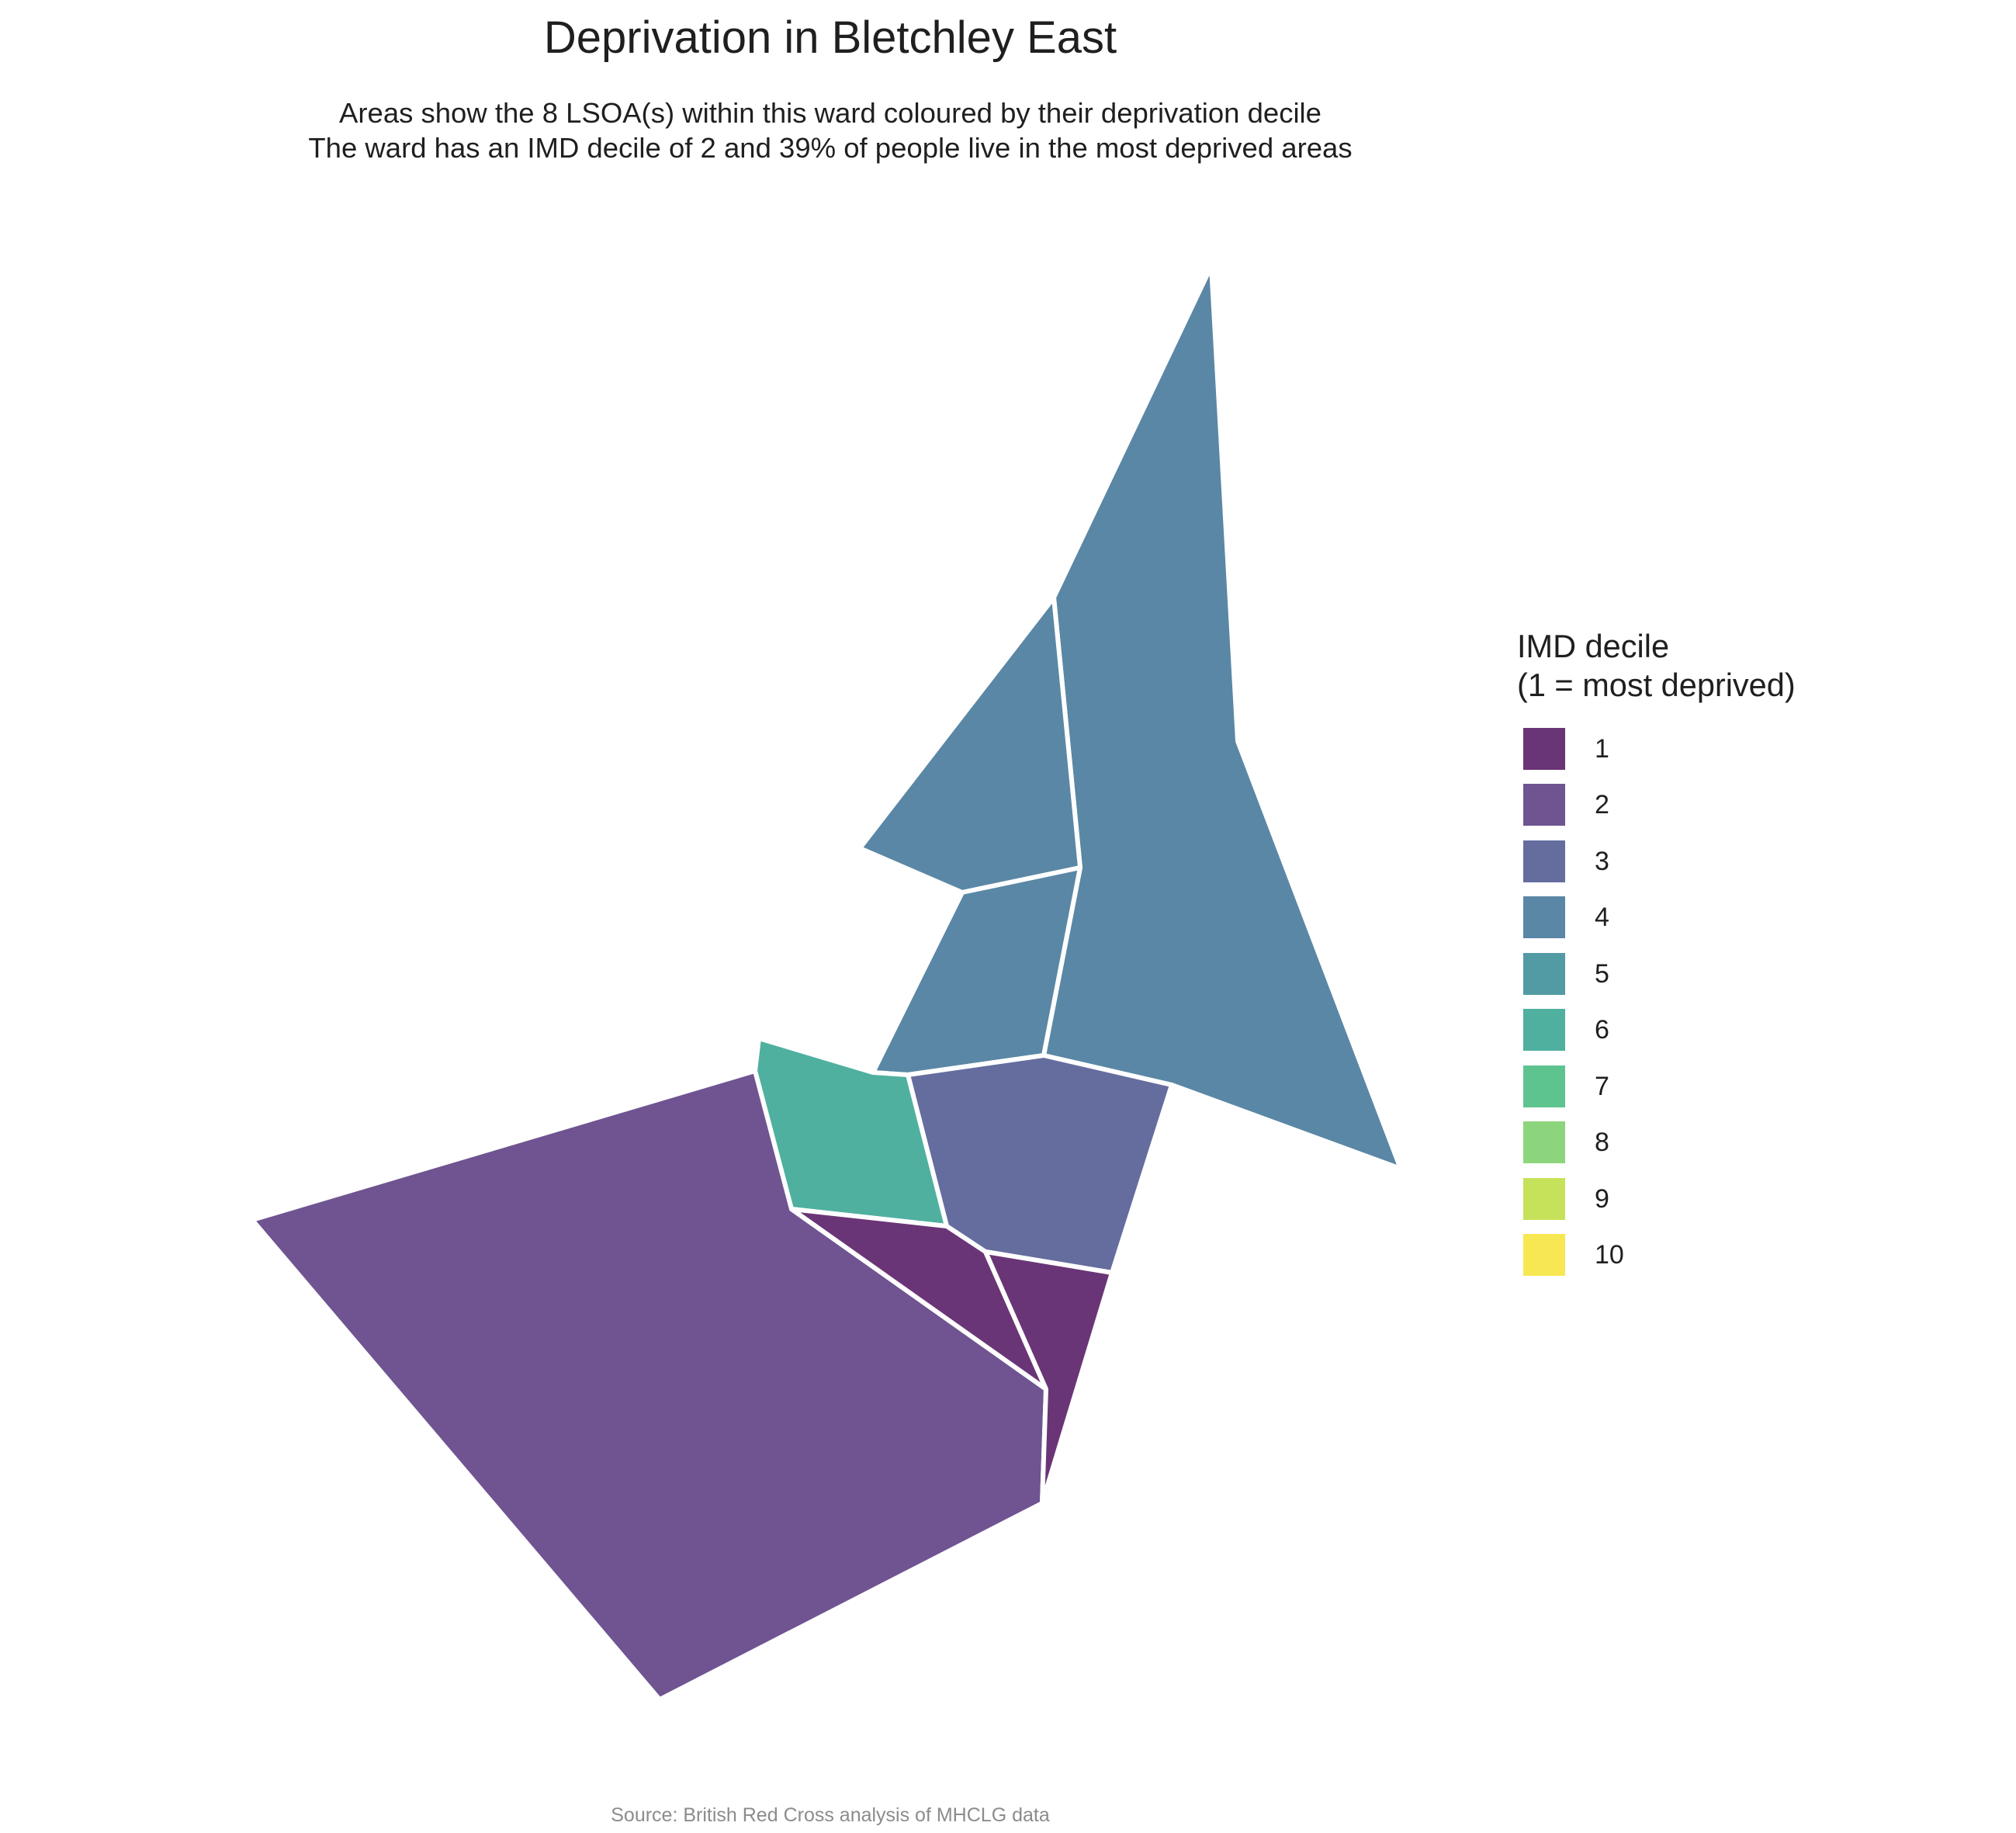  What do you see at coordinates (1735, 666) in the screenshot?
I see `legend-title: IMD decile (1 = most deprived)` at bounding box center [1735, 666].